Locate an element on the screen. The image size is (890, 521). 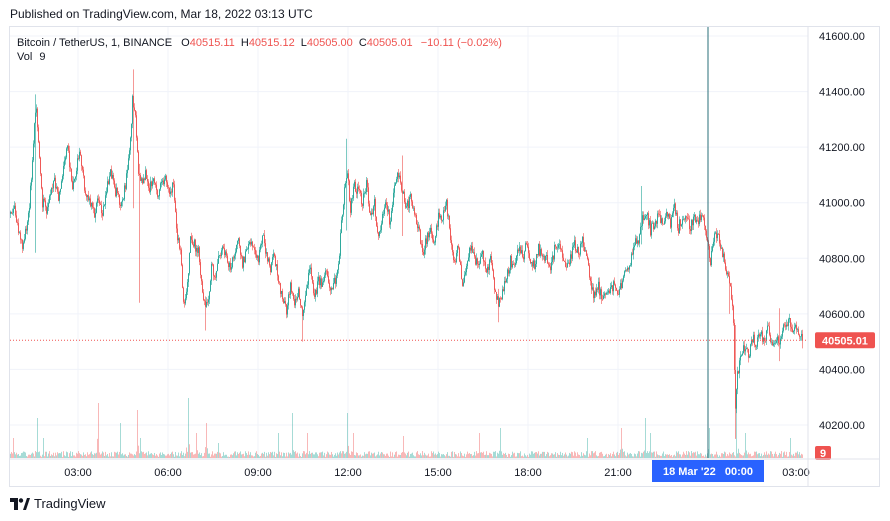
tradingview-brand: TradingView is located at coordinates (58, 503).